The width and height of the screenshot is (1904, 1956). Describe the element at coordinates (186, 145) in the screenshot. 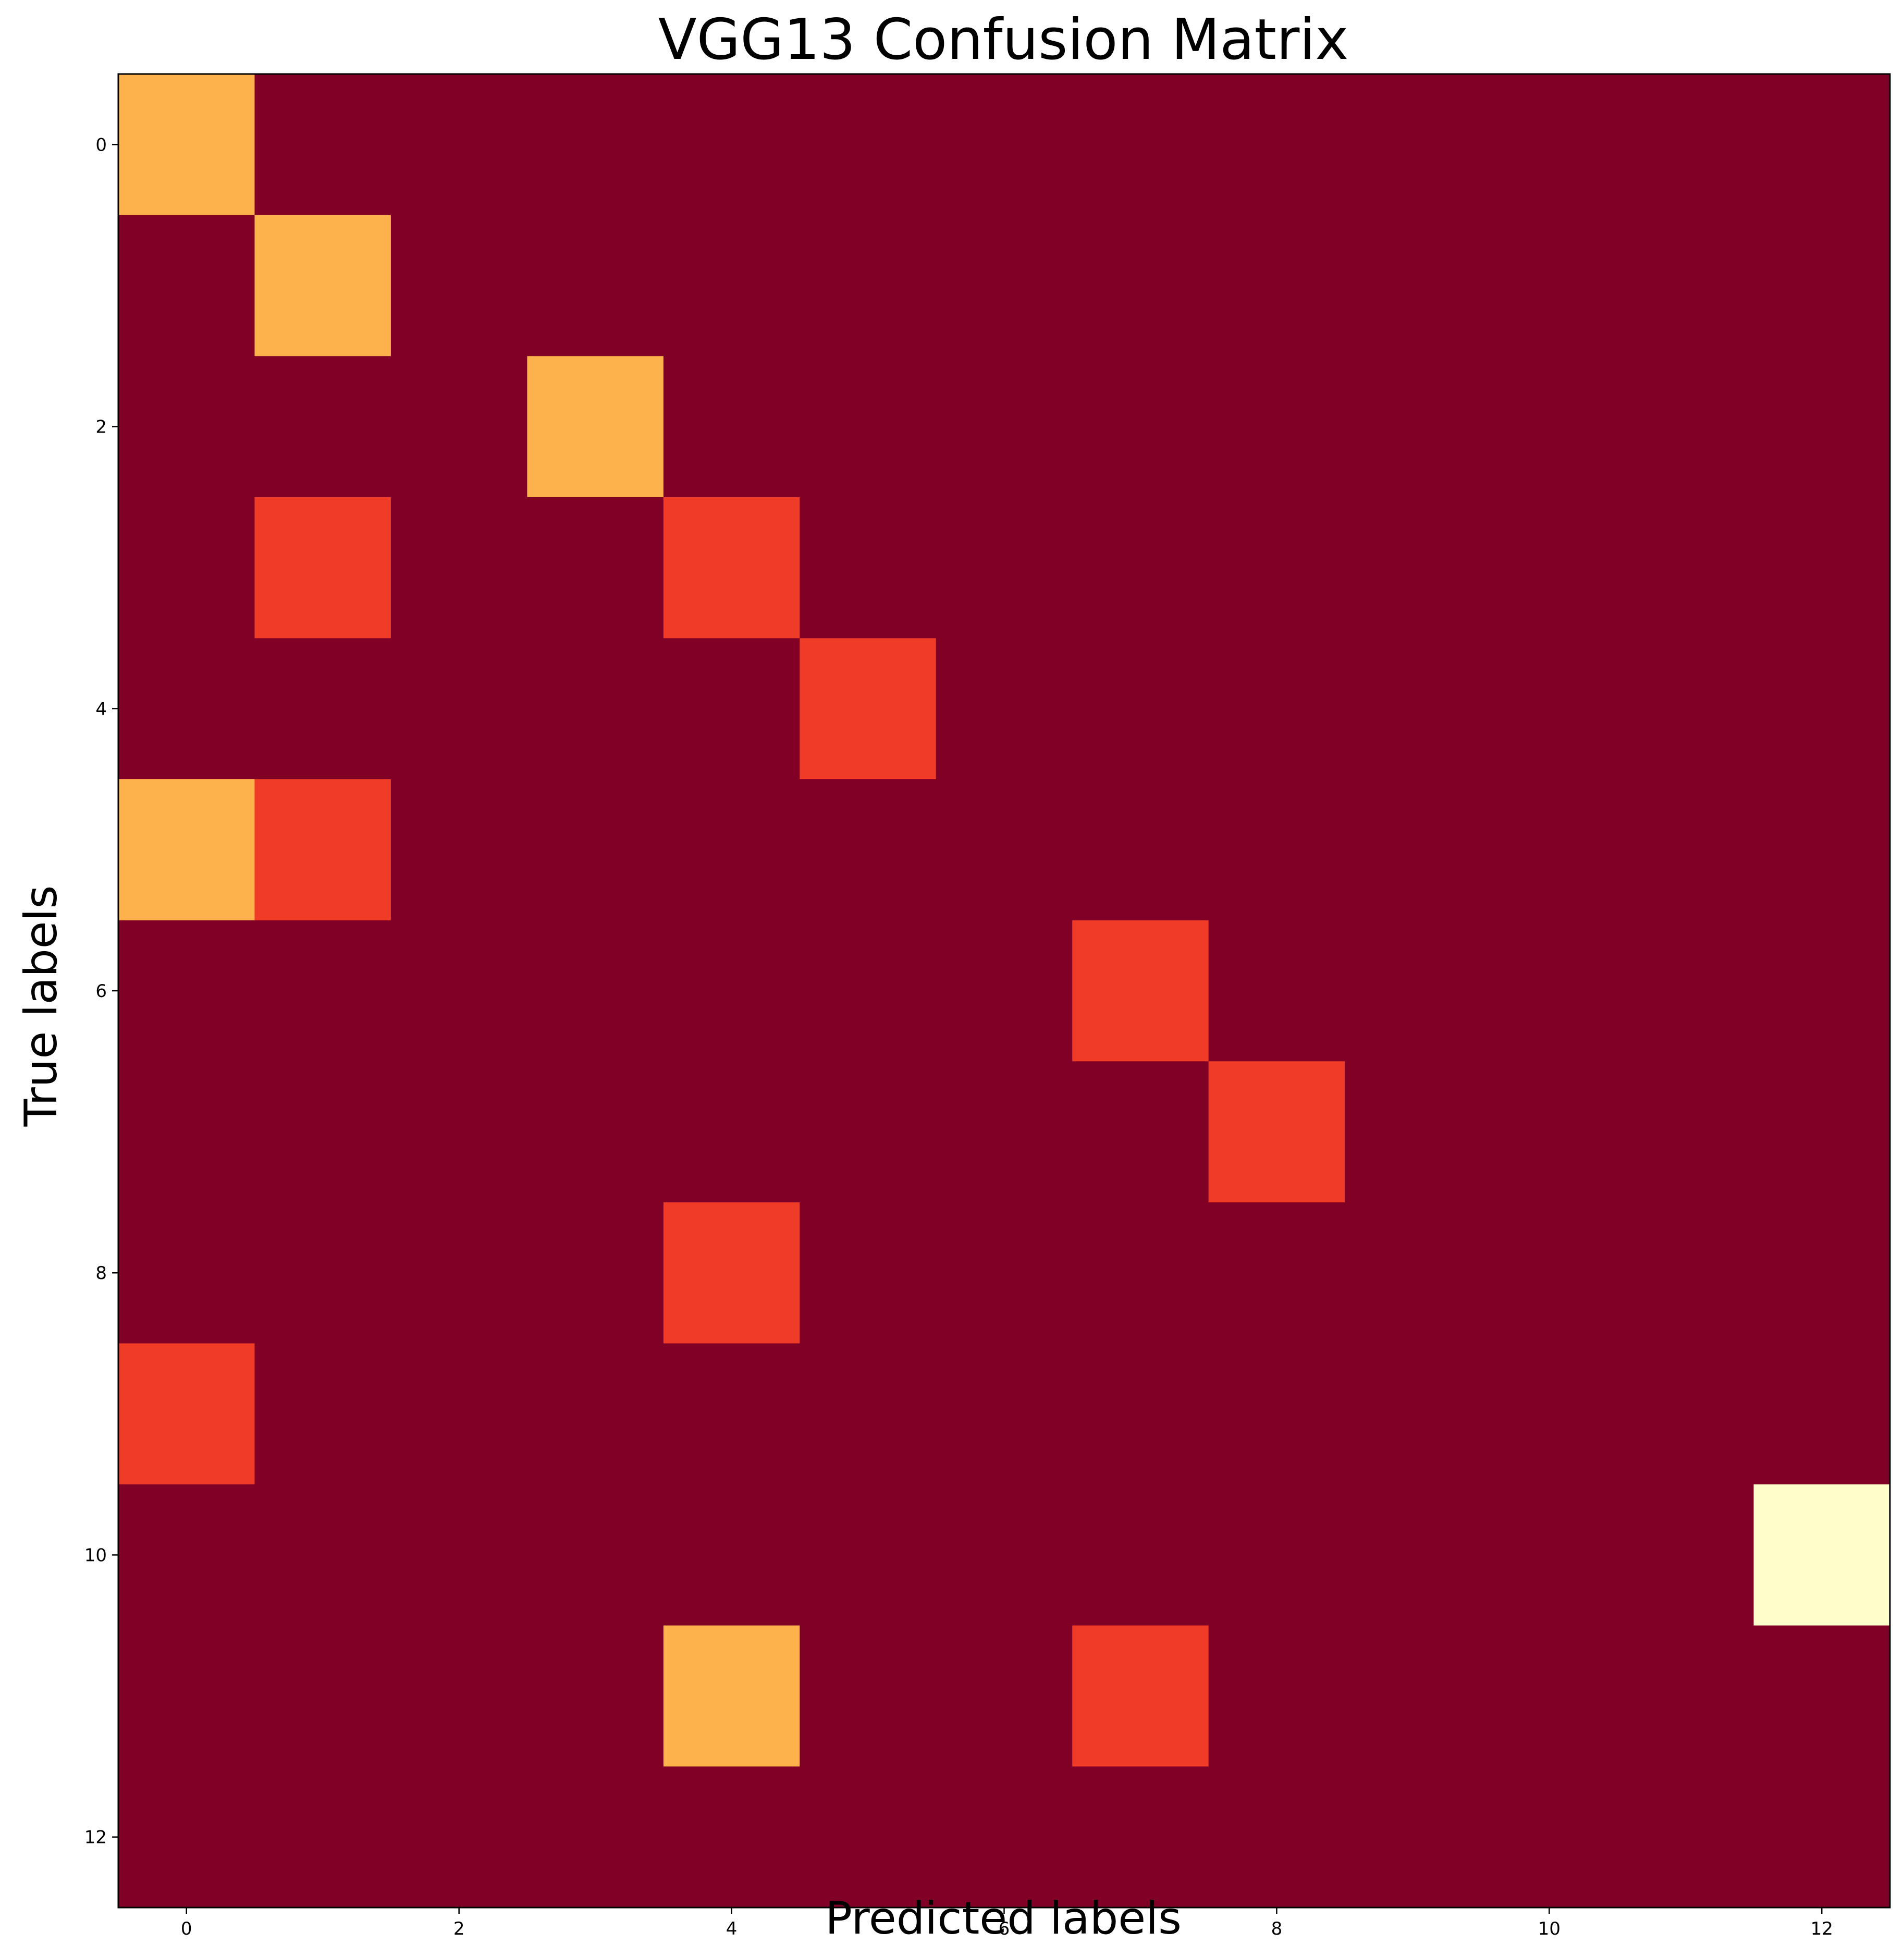

I see `heatmap-cell-r0-c0` at that location.